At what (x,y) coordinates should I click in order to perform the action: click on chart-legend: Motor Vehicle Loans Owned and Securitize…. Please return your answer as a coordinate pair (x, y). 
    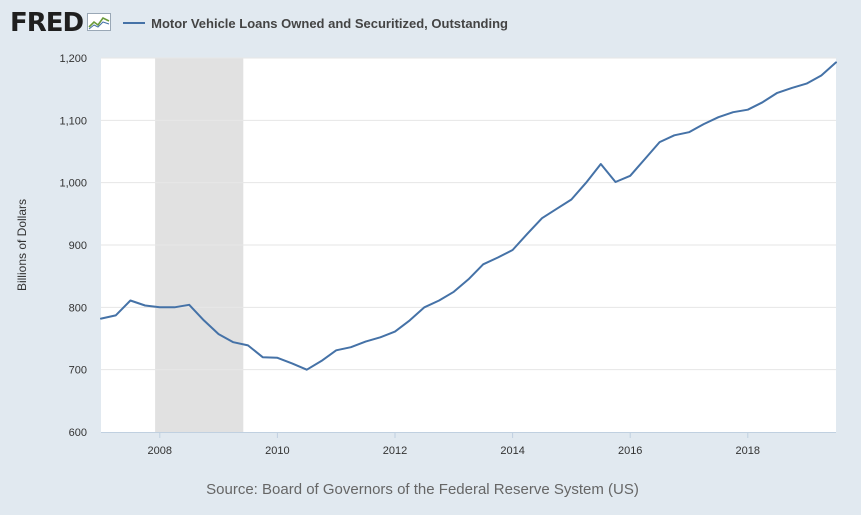
    Looking at the image, I should click on (315, 23).